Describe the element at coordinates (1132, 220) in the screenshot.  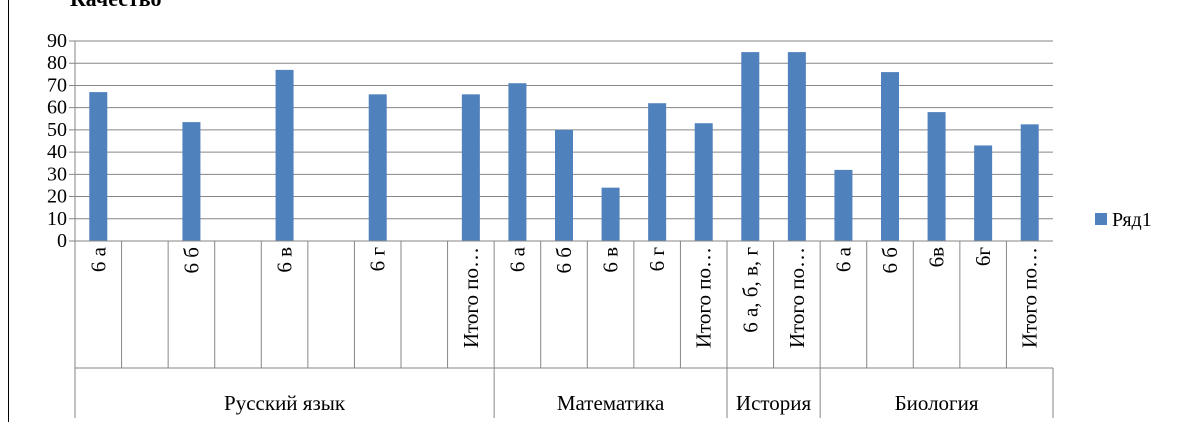
I see `legend-label-series-1: Ряд1` at that location.